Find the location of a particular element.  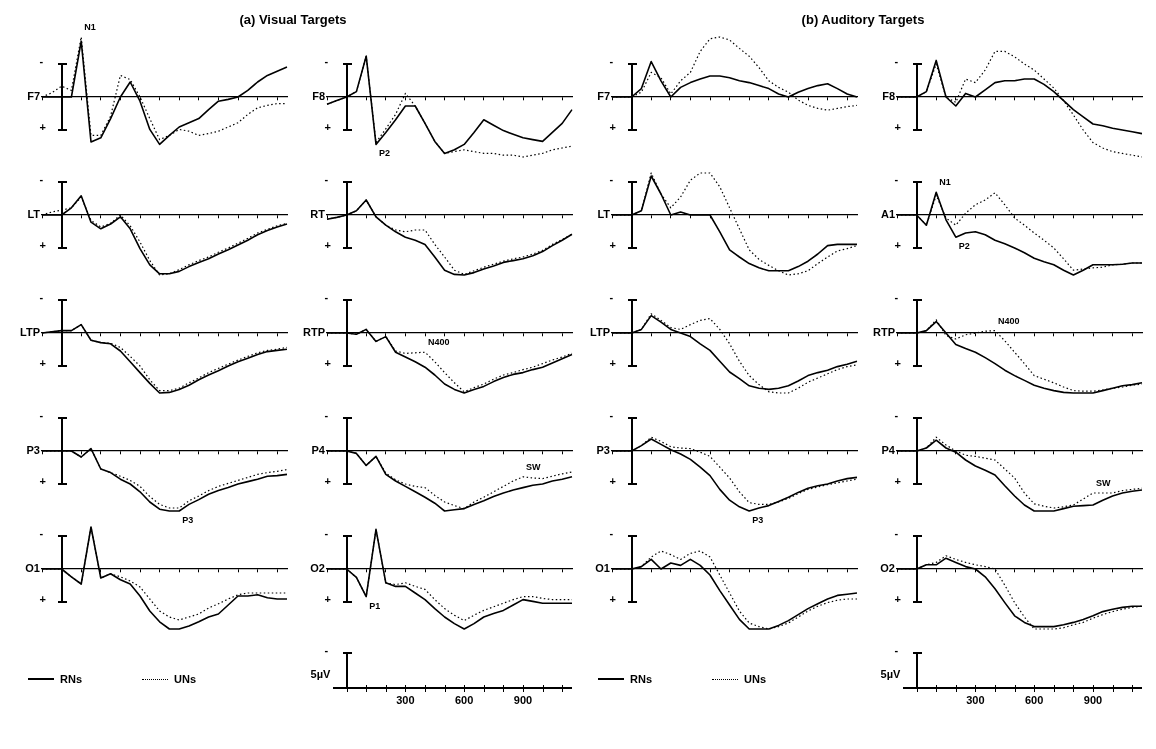

chart-title: (a) Visual Targets is located at coordinates (293, 19).